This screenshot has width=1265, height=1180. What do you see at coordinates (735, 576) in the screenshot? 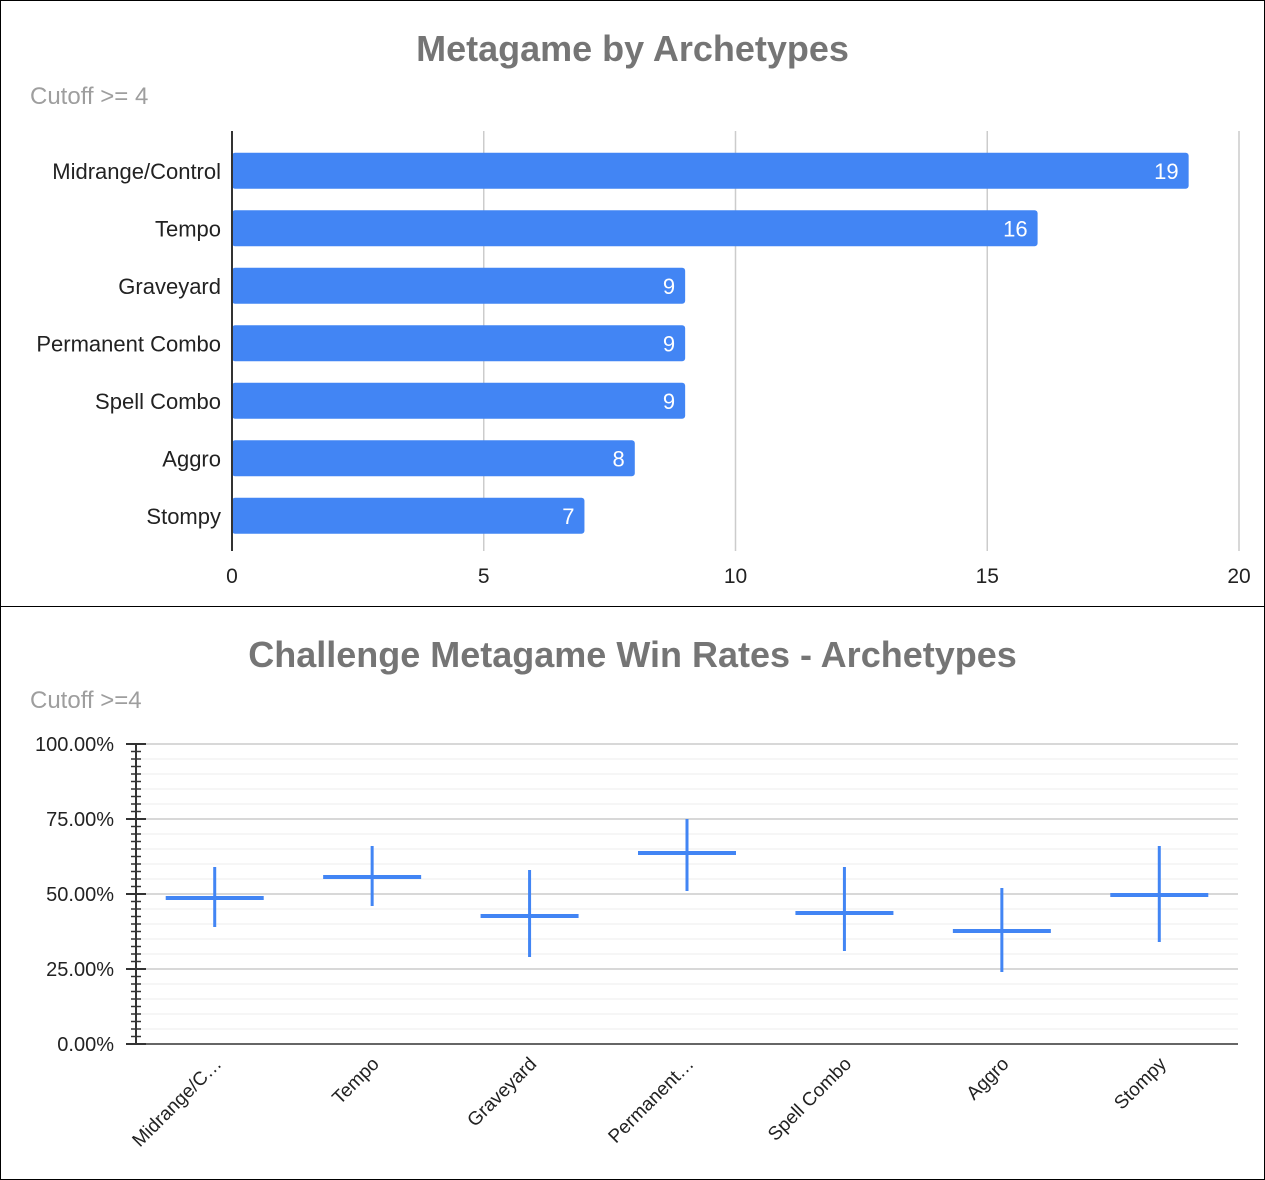
I see `bar-x-tick-label: 10` at bounding box center [735, 576].